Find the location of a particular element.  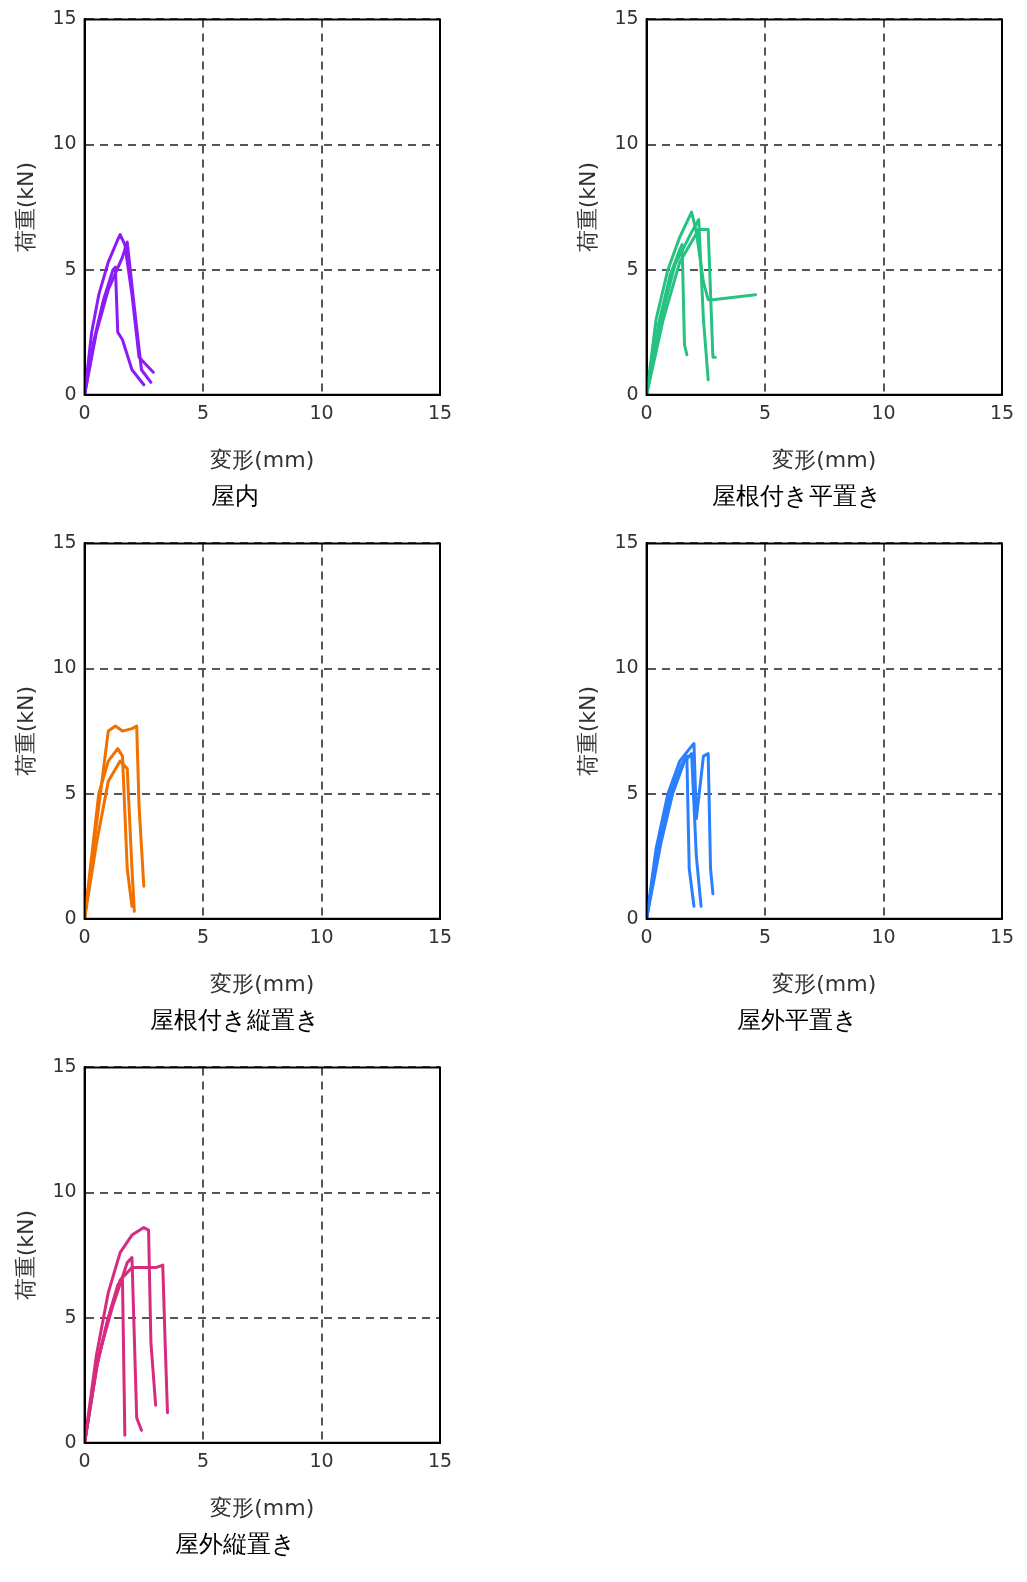

text: 屋根付き平置き is located at coordinates (797, 496).